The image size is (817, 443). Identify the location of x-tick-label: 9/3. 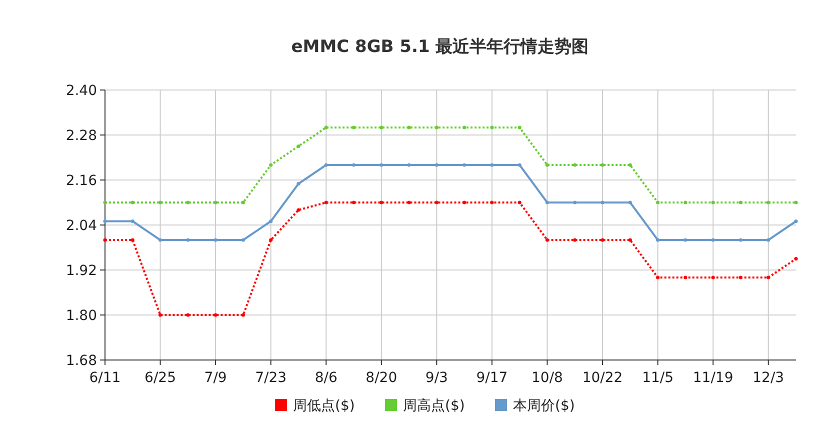
(436, 378).